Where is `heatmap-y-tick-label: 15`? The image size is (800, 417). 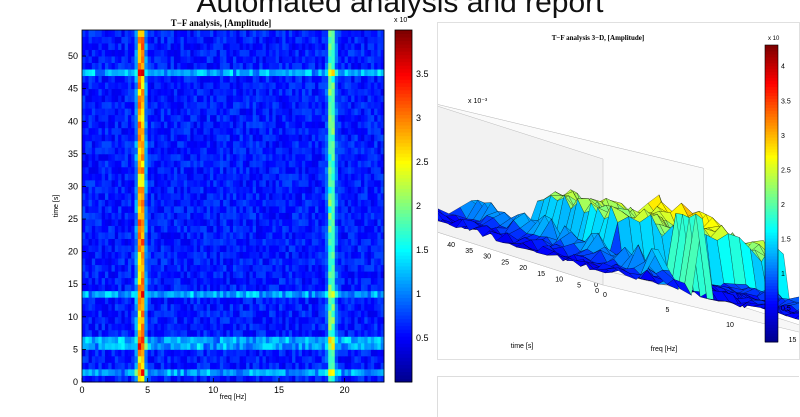
heatmap-y-tick-label: 15 is located at coordinates (73, 284).